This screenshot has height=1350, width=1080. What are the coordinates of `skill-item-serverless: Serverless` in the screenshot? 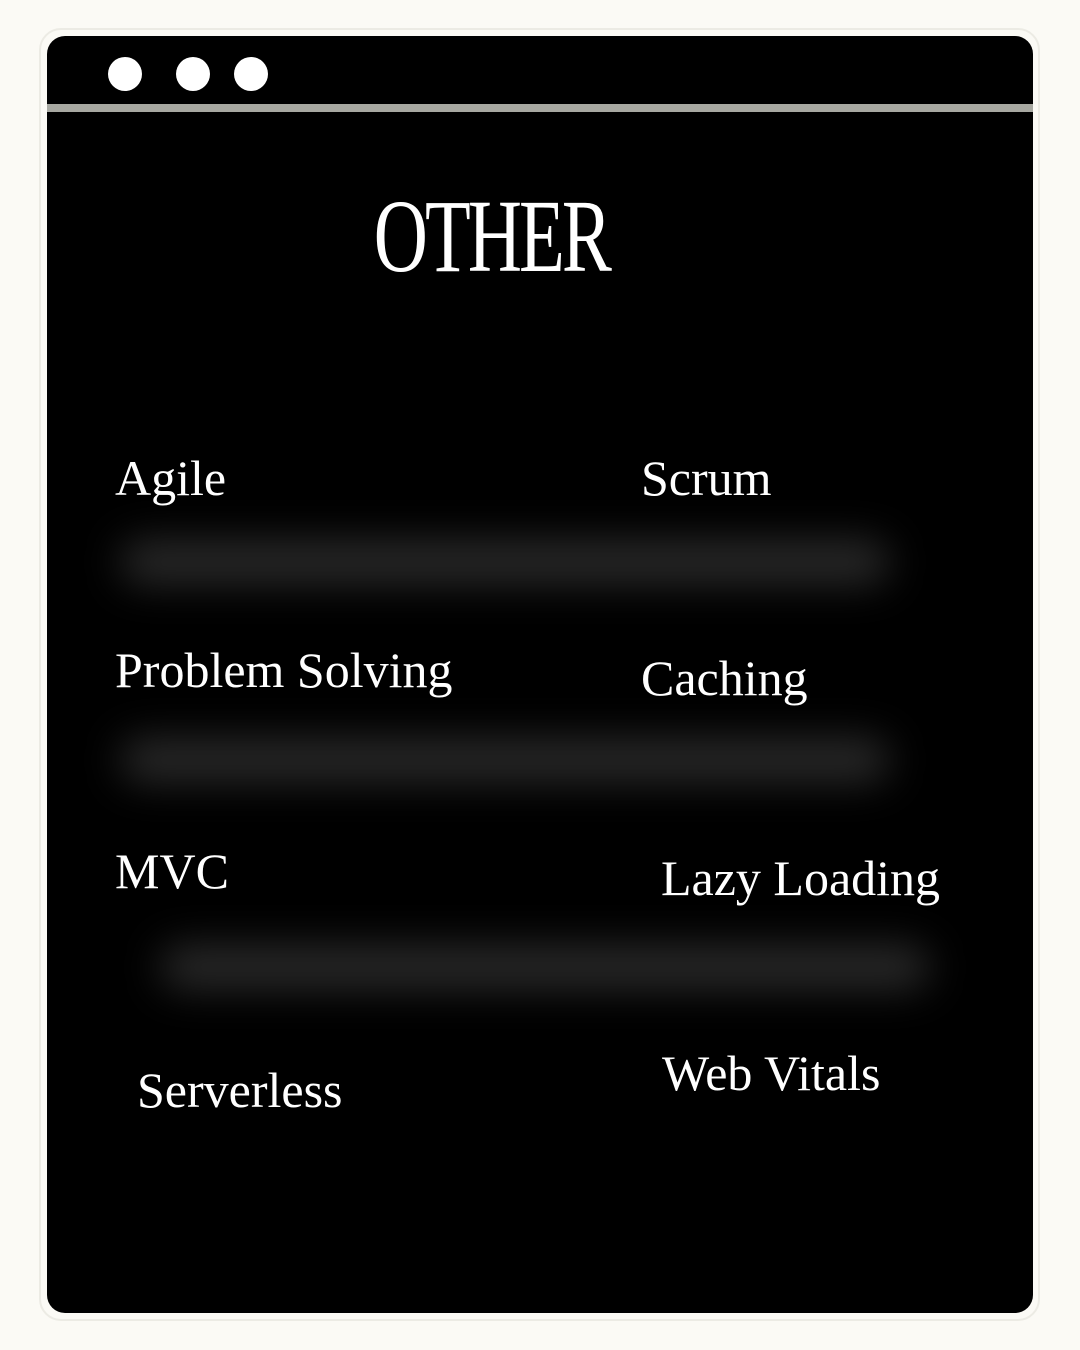 It's located at (240, 1090).